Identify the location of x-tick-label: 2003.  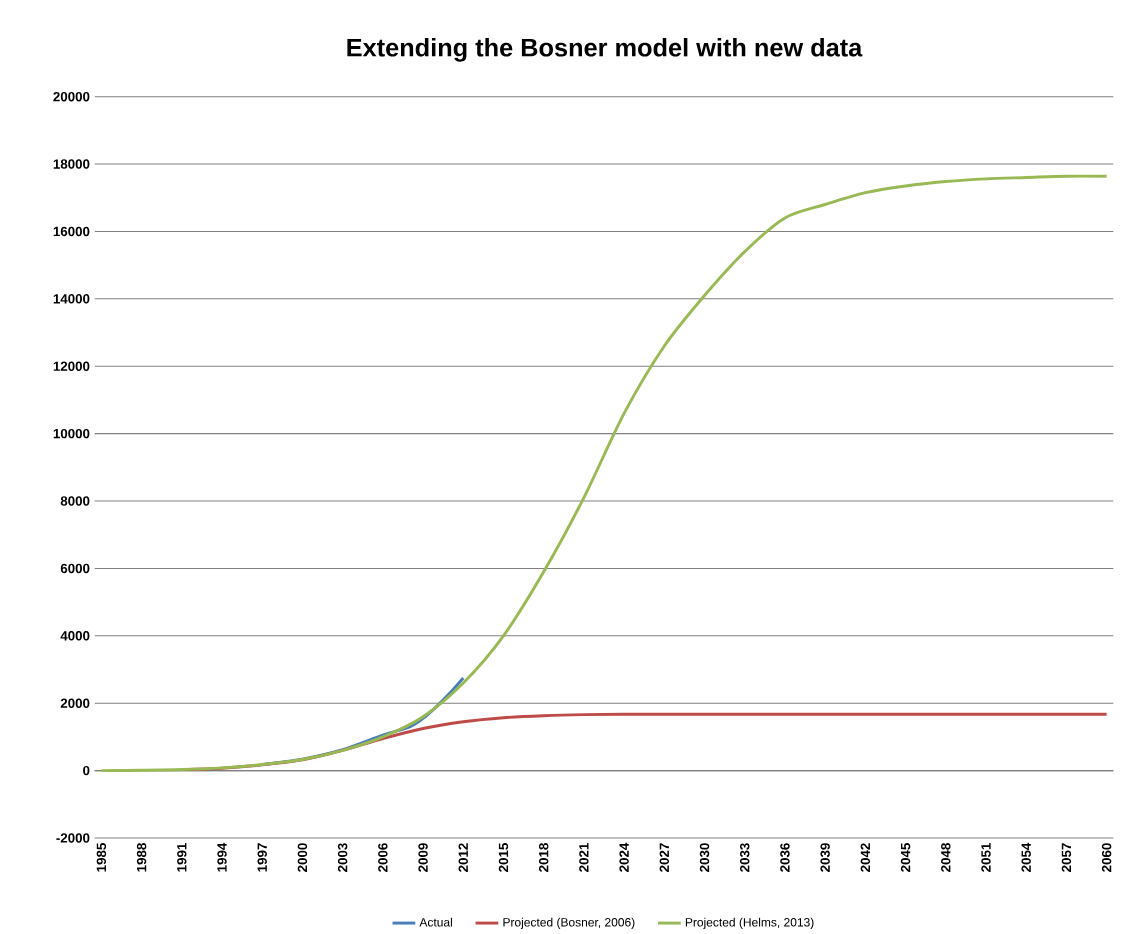
(342, 858).